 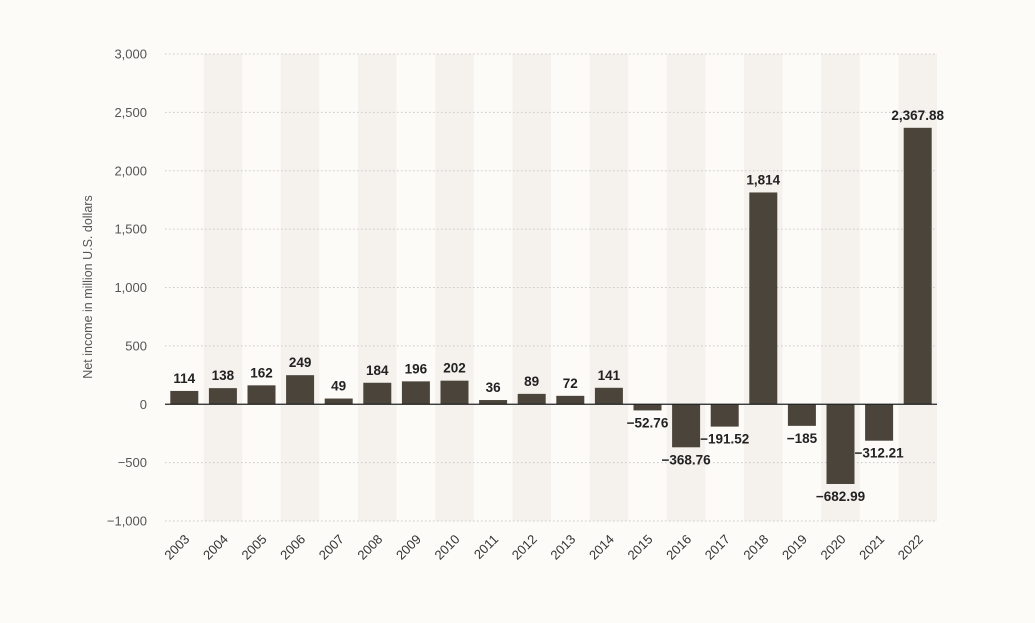 What do you see at coordinates (648, 422) in the screenshot?
I see `data-label-2015: −52.76` at bounding box center [648, 422].